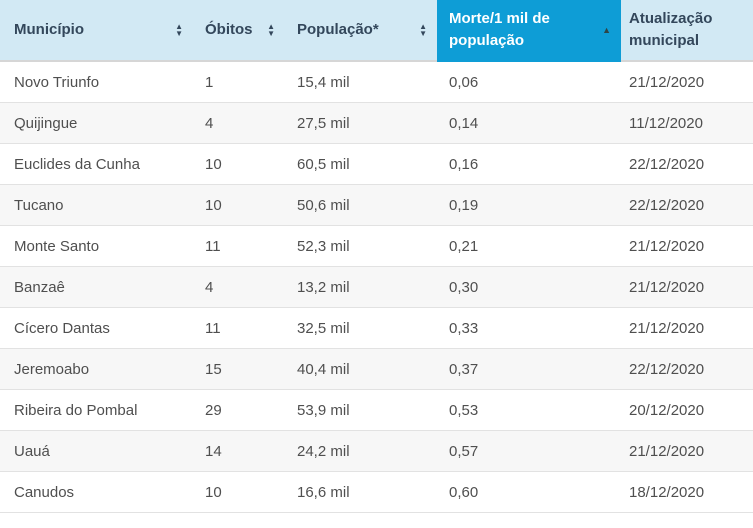 This screenshot has height=528, width=753. I want to click on cell-municipio: Cícero Dantas, so click(96, 328).